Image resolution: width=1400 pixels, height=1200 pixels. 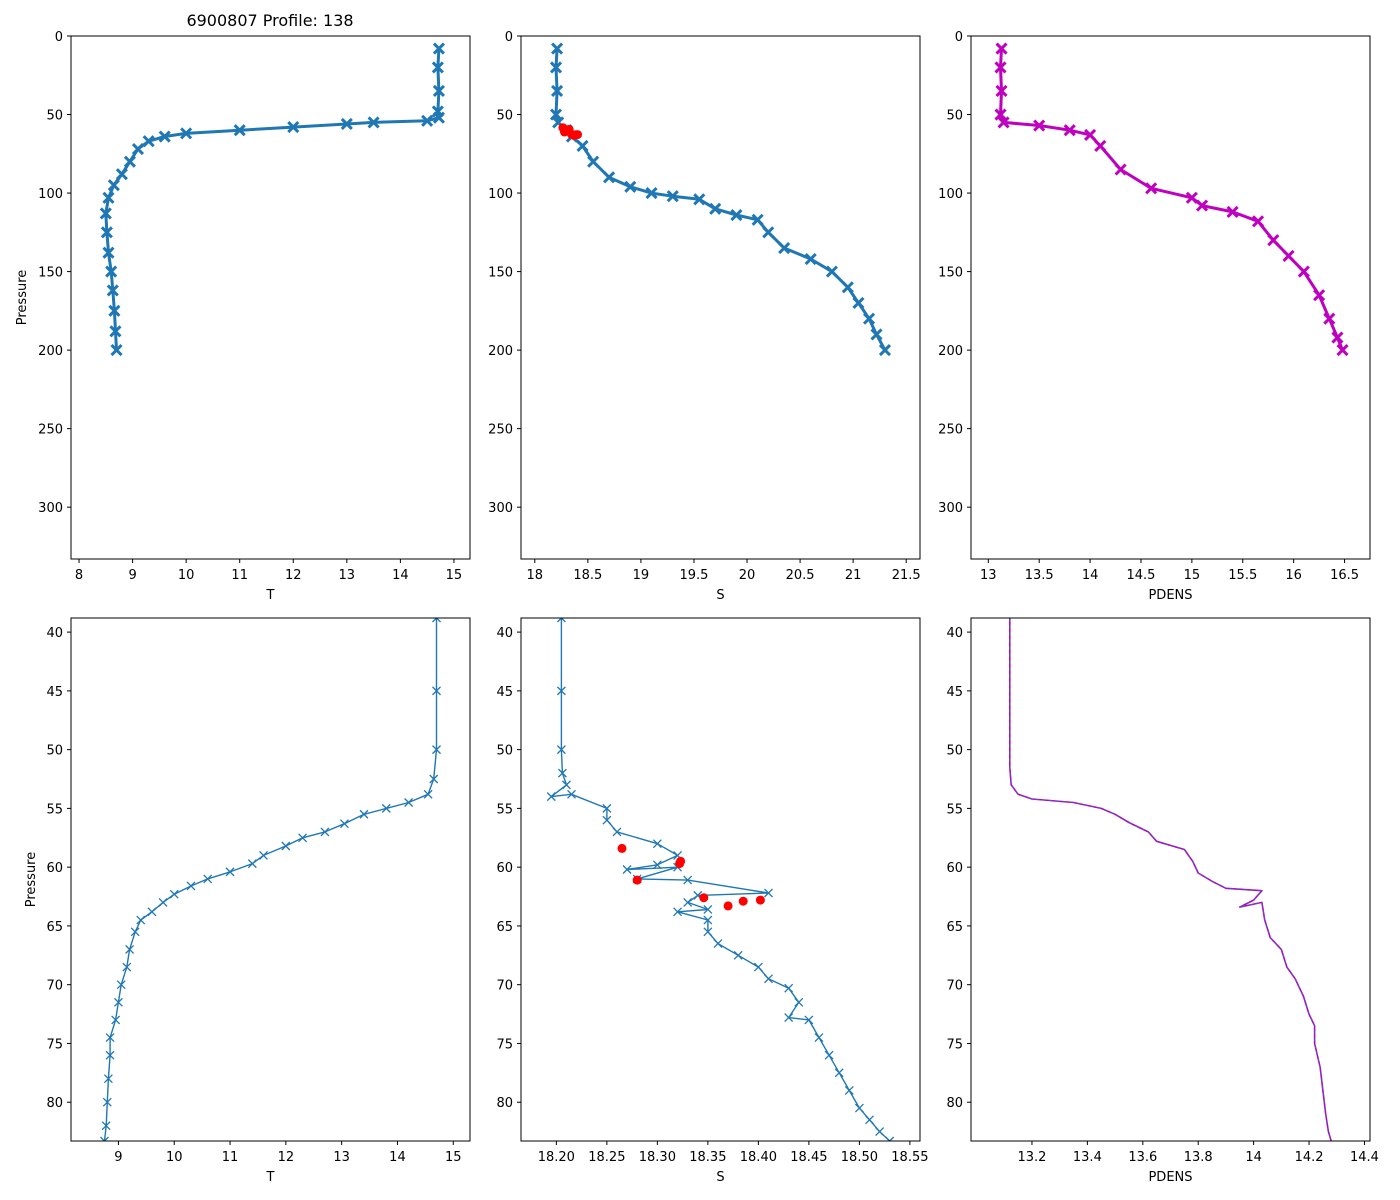 I want to click on top-density-ytick-label-5: 250, so click(x=950, y=430).